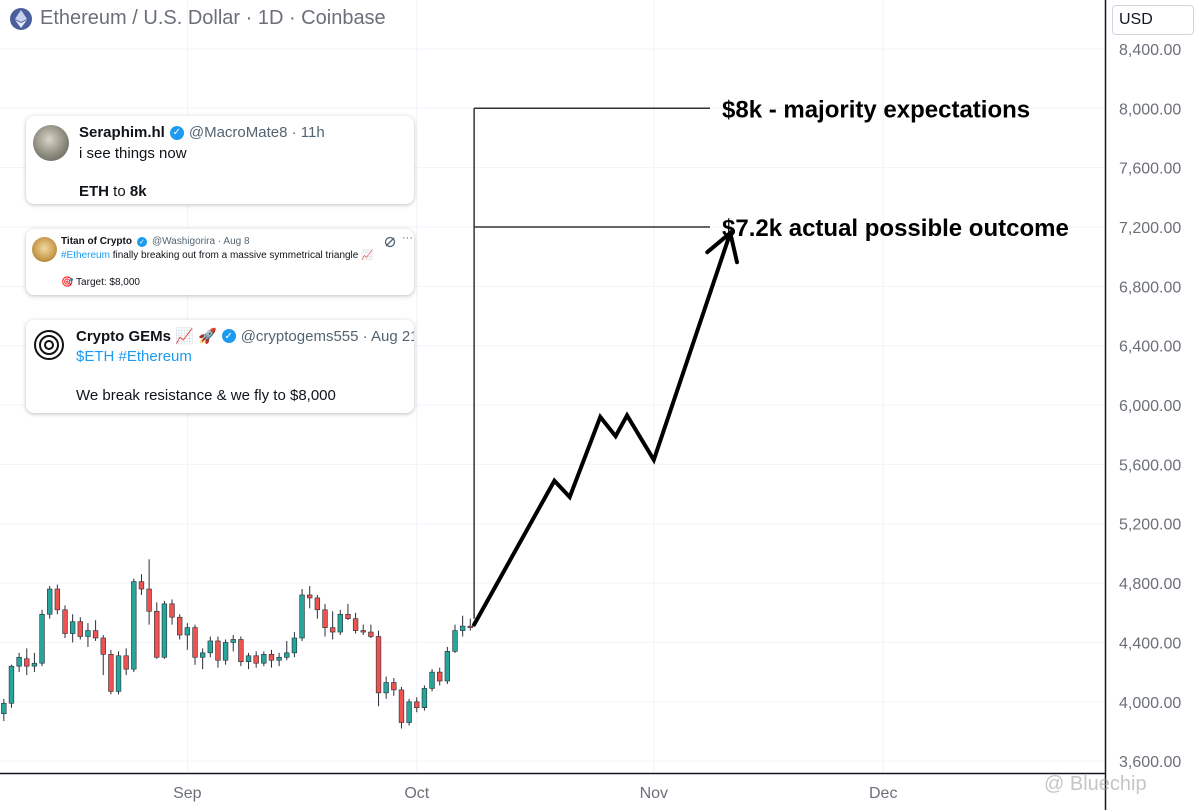 Image resolution: width=1199 pixels, height=810 pixels. Describe the element at coordinates (1150, 762) in the screenshot. I see `y-tick-label: 3,600.00` at that location.